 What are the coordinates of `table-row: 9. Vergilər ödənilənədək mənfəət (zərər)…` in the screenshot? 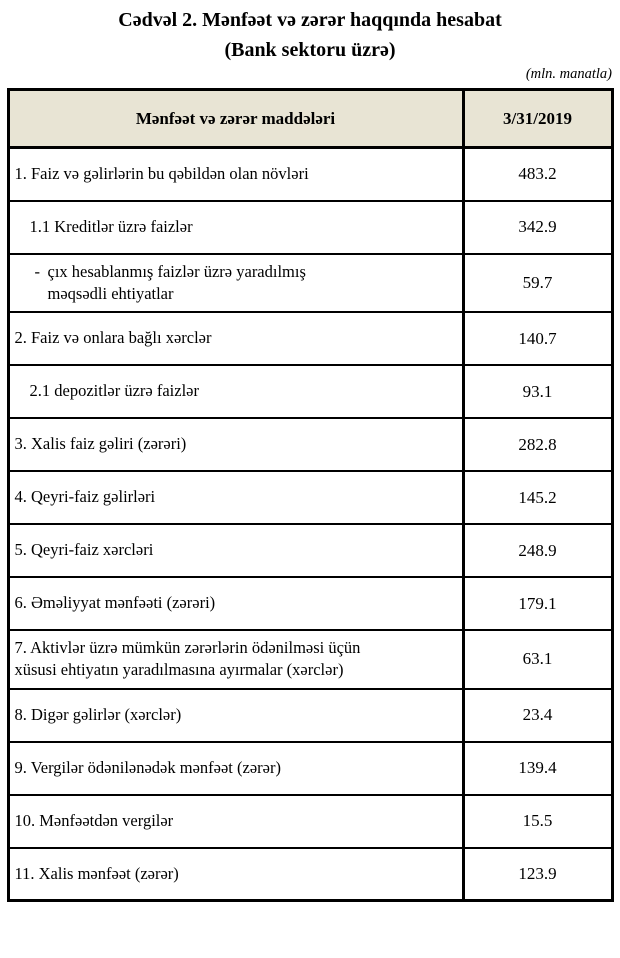 It's located at (310, 768).